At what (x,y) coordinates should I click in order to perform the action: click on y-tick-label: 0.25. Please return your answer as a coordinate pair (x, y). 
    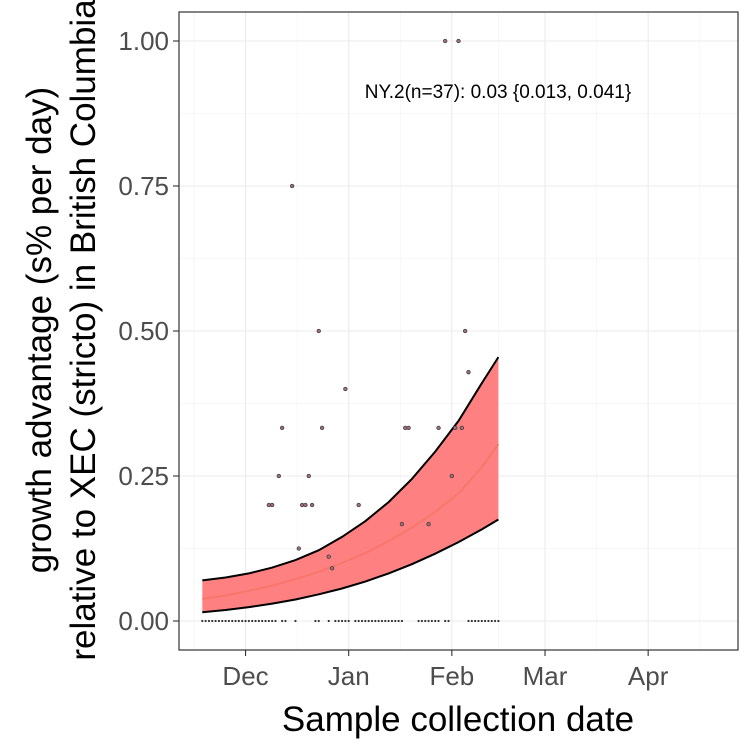
    Looking at the image, I should click on (143, 476).